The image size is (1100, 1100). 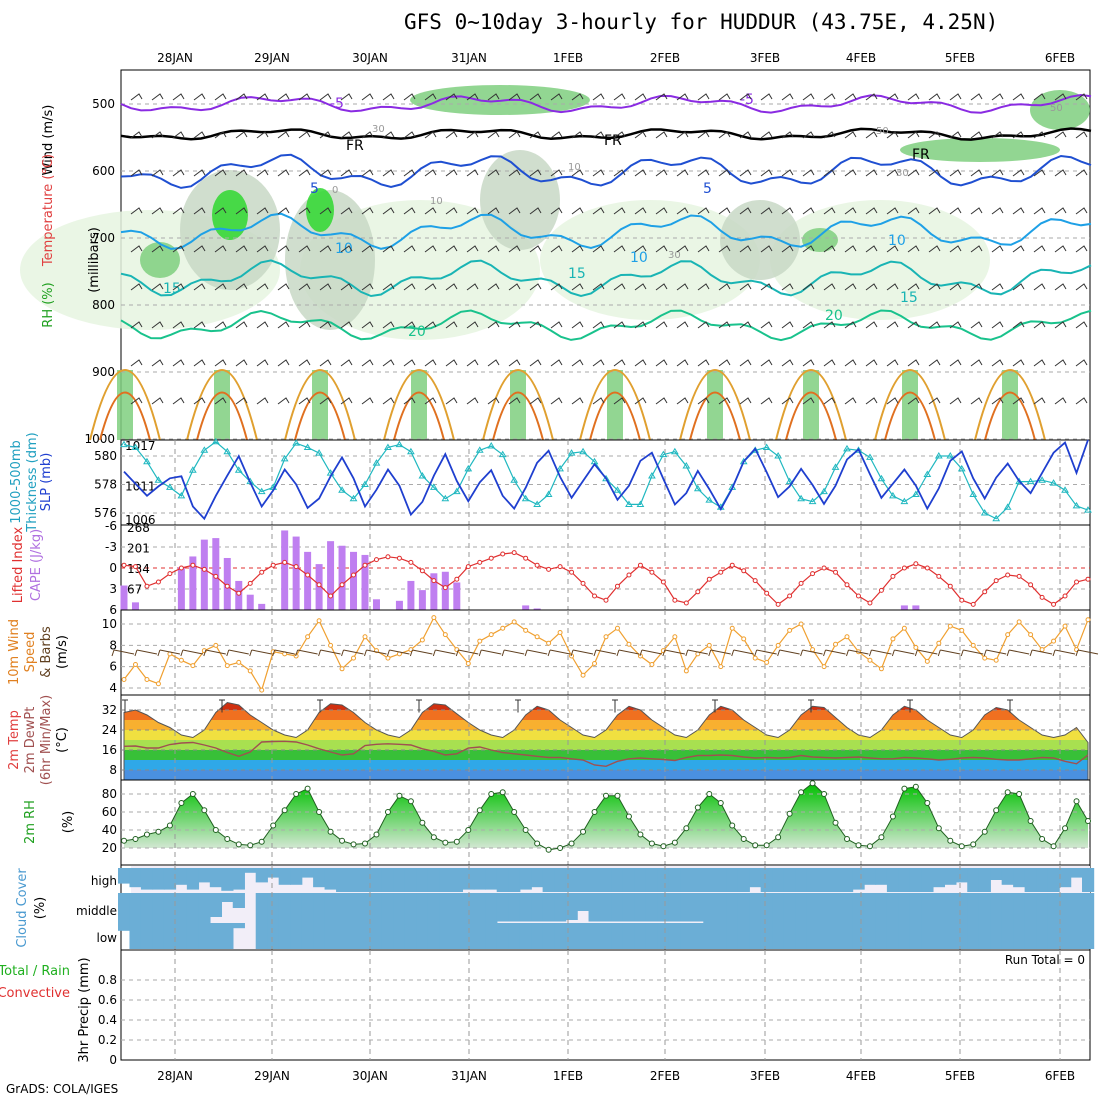 What do you see at coordinates (36, 565) in the screenshot?
I see `ylabel-cape: CAPE (J/kg)` at bounding box center [36, 565].